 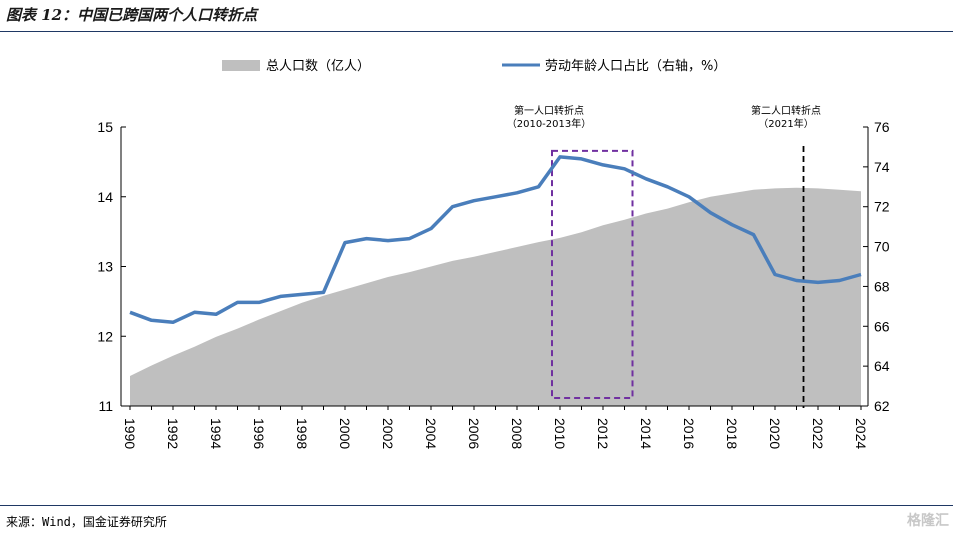 I want to click on annotation-2-line2: （2021年）, so click(x=785, y=123).